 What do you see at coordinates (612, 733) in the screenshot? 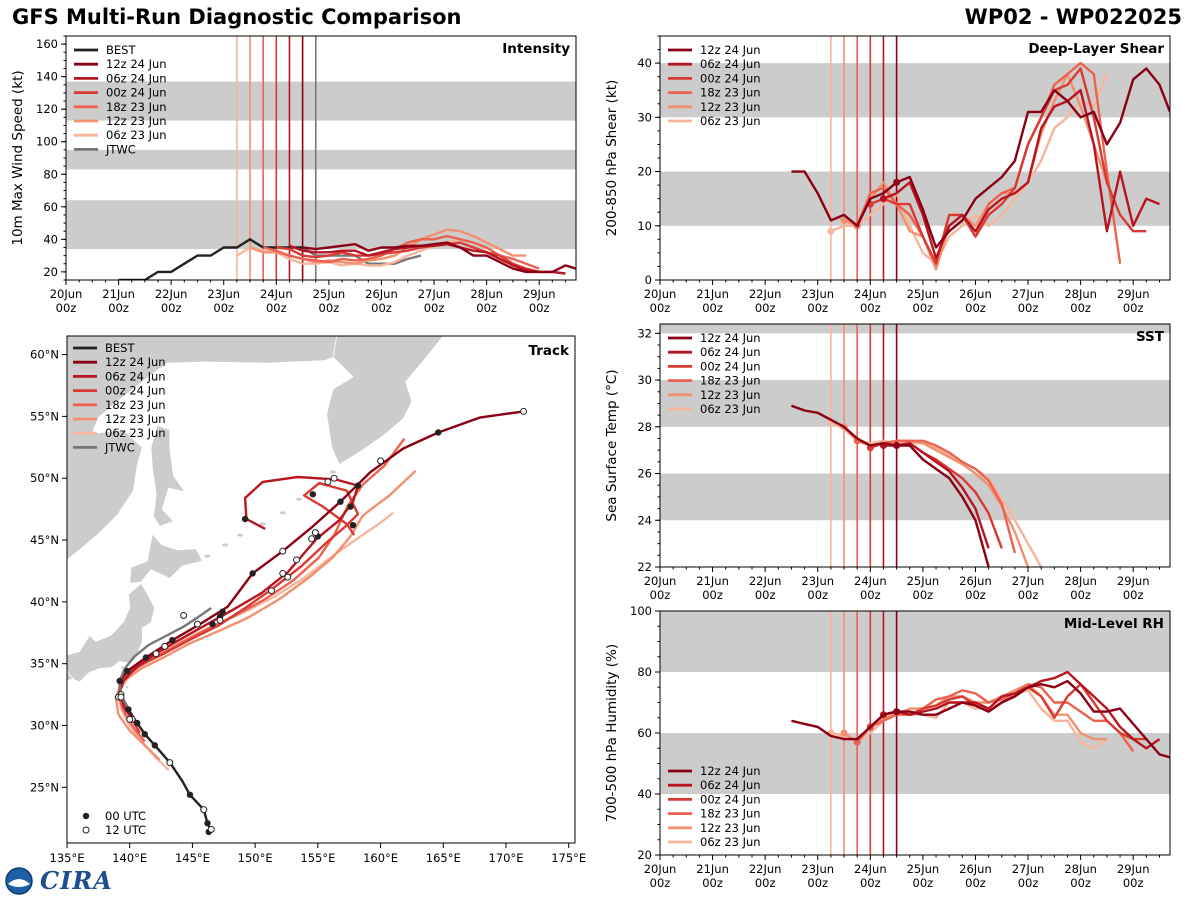
I see `rh-ylabel: 700-500 hPa Humidity (%)` at bounding box center [612, 733].